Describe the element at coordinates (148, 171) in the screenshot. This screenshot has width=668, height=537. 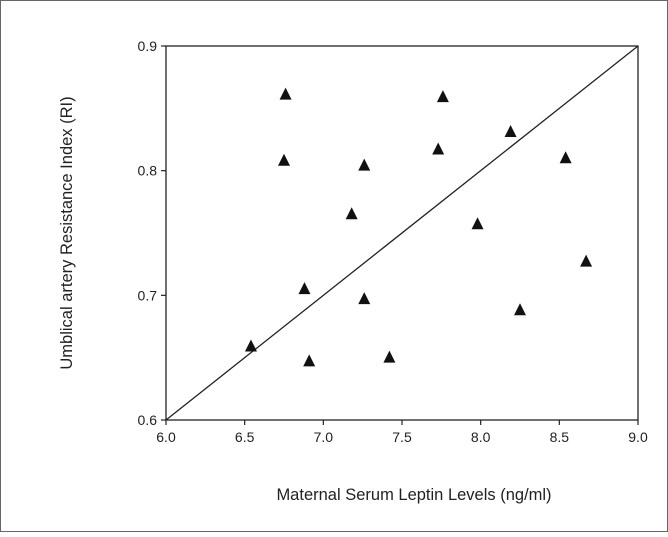
I see `y-tick-label: 0.8` at that location.